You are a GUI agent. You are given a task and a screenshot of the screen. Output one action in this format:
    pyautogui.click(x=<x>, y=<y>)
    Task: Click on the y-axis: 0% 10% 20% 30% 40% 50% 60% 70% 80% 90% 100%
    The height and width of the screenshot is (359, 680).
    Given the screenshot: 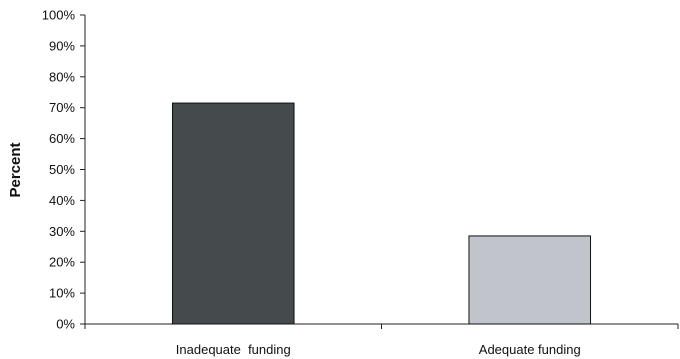 What is the action you would take?
    pyautogui.click(x=64, y=170)
    